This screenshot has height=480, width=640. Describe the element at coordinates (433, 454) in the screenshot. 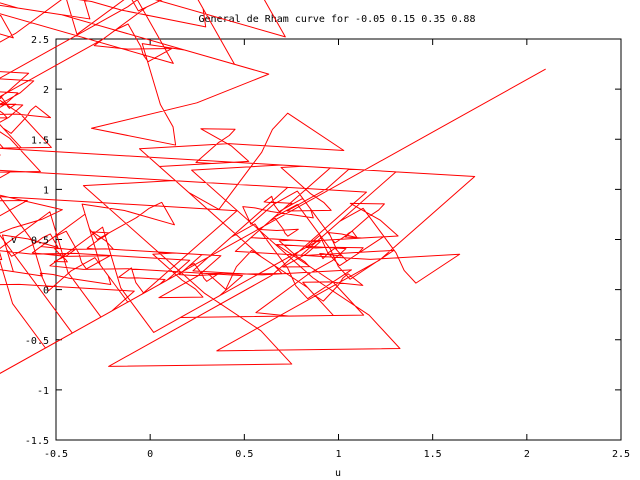

I see `x-tick-label: 1.5` at that location.